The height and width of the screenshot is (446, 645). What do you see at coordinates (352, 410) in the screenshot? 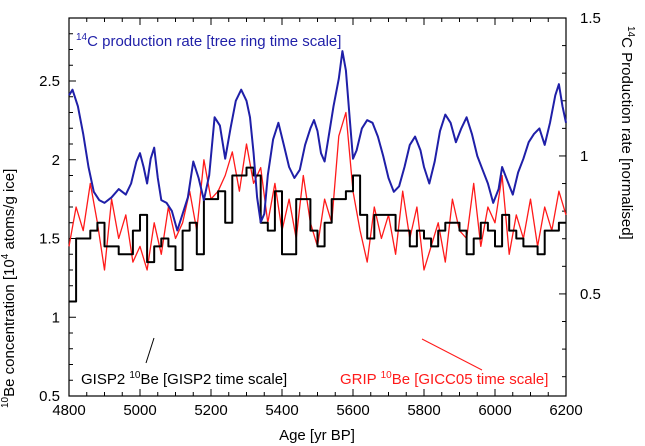
I see `x-tick-label: 5600` at bounding box center [352, 410].